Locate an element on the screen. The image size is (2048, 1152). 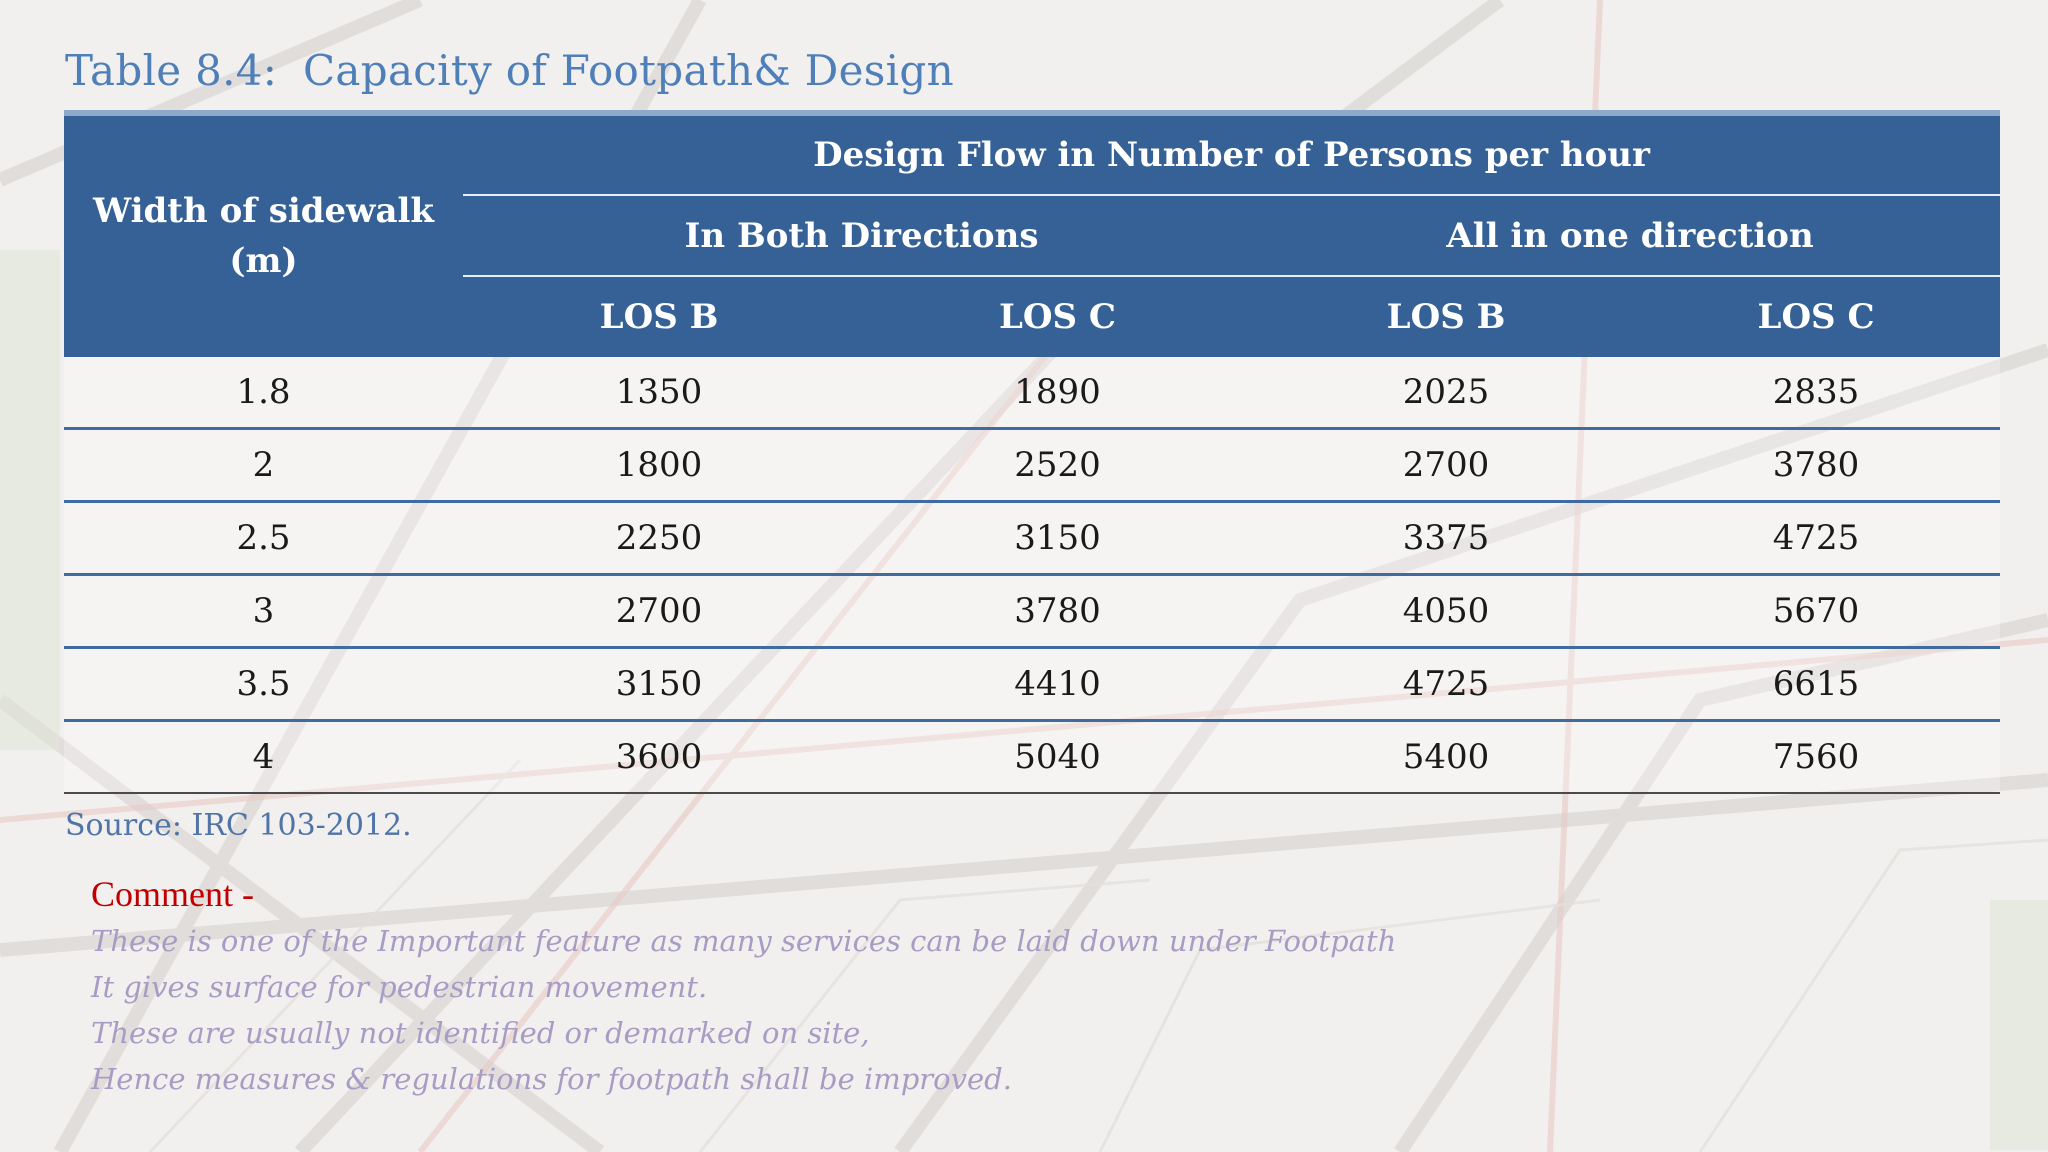
cell-one-los-b: 5400 is located at coordinates (1446, 757).